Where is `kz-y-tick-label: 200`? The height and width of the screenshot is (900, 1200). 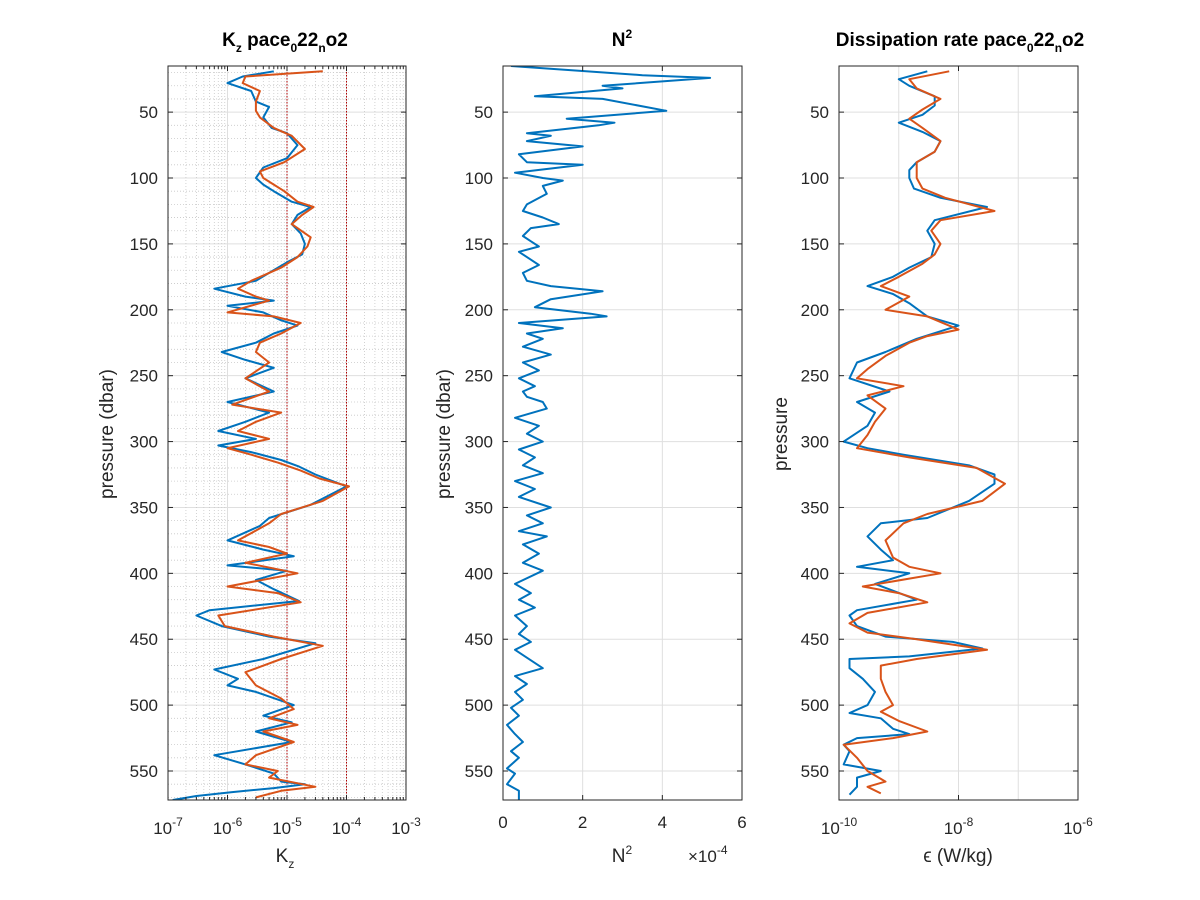 kz-y-tick-label: 200 is located at coordinates (144, 310).